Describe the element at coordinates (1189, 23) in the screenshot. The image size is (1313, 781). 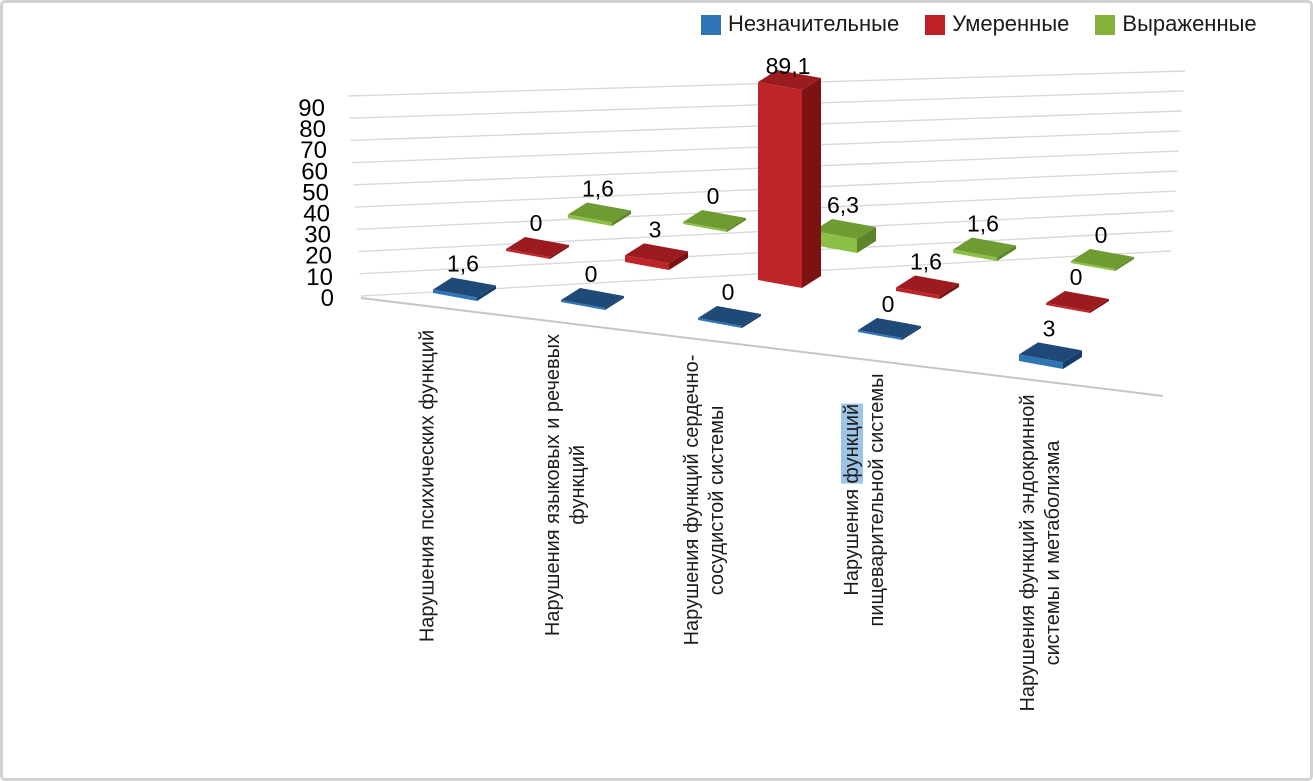
I see `legend-label: Выраженные` at that location.